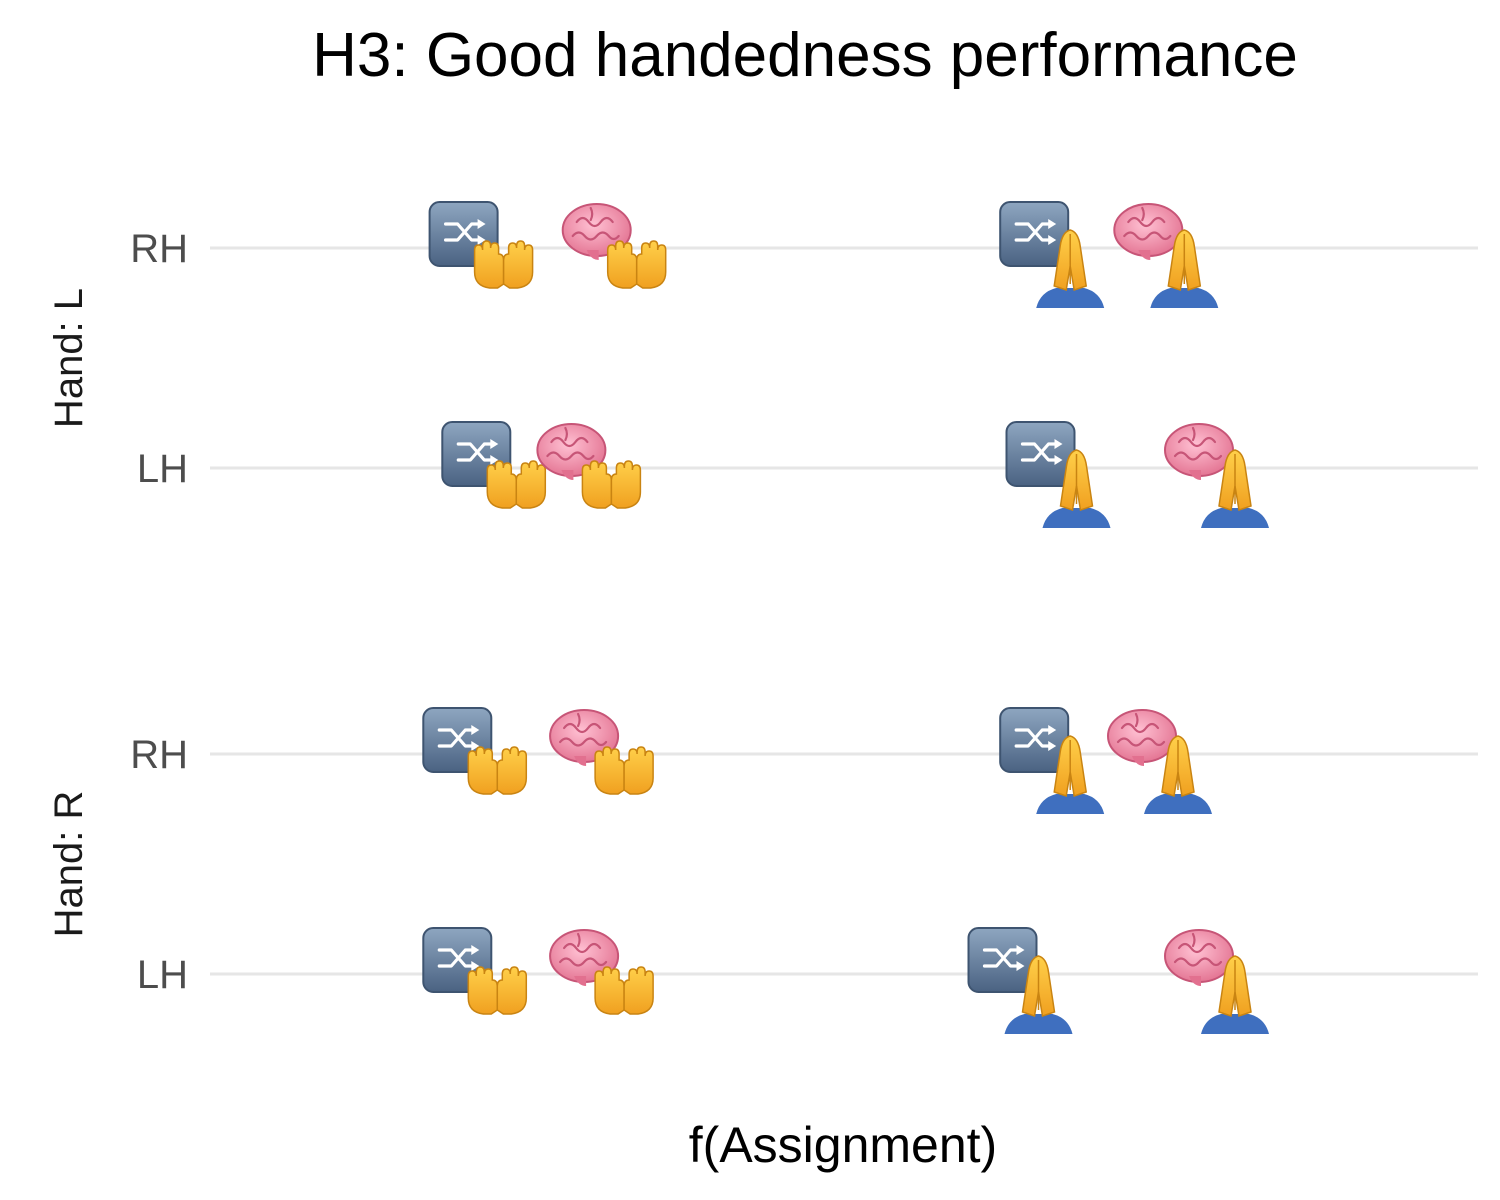 This screenshot has height=1200, width=1500. Describe the element at coordinates (69, 358) in the screenshot. I see `facet-label: Hand: L` at that location.